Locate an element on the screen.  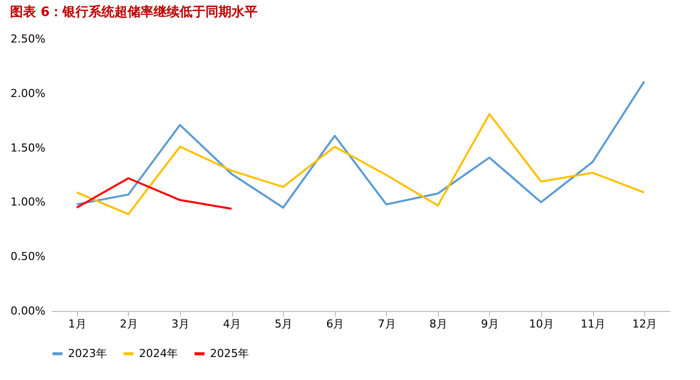
y-tick-label: 2.00% is located at coordinates (28, 93).